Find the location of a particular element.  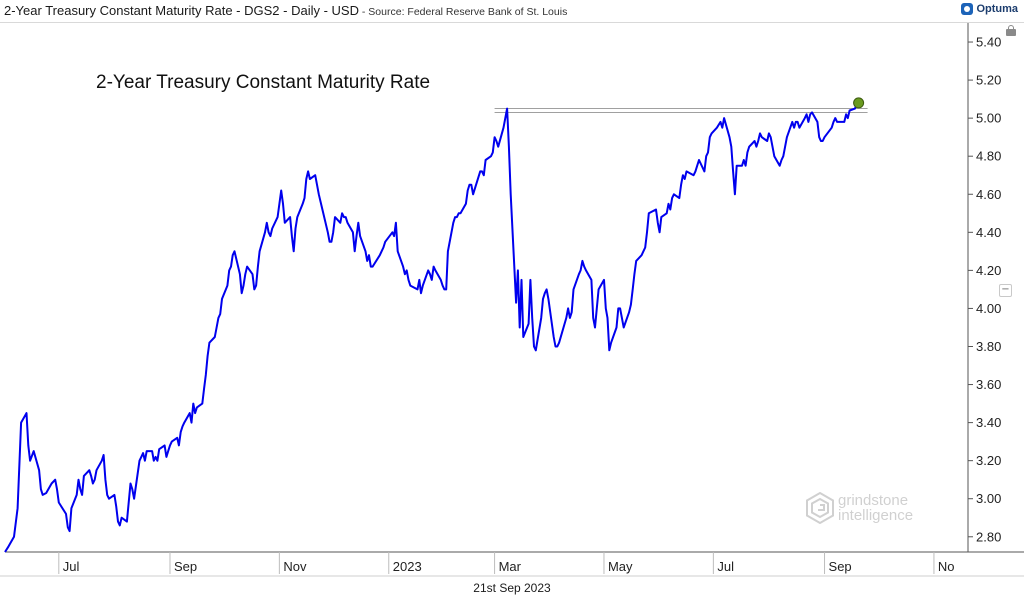

y-tick-label: 3.80 is located at coordinates (988, 346).